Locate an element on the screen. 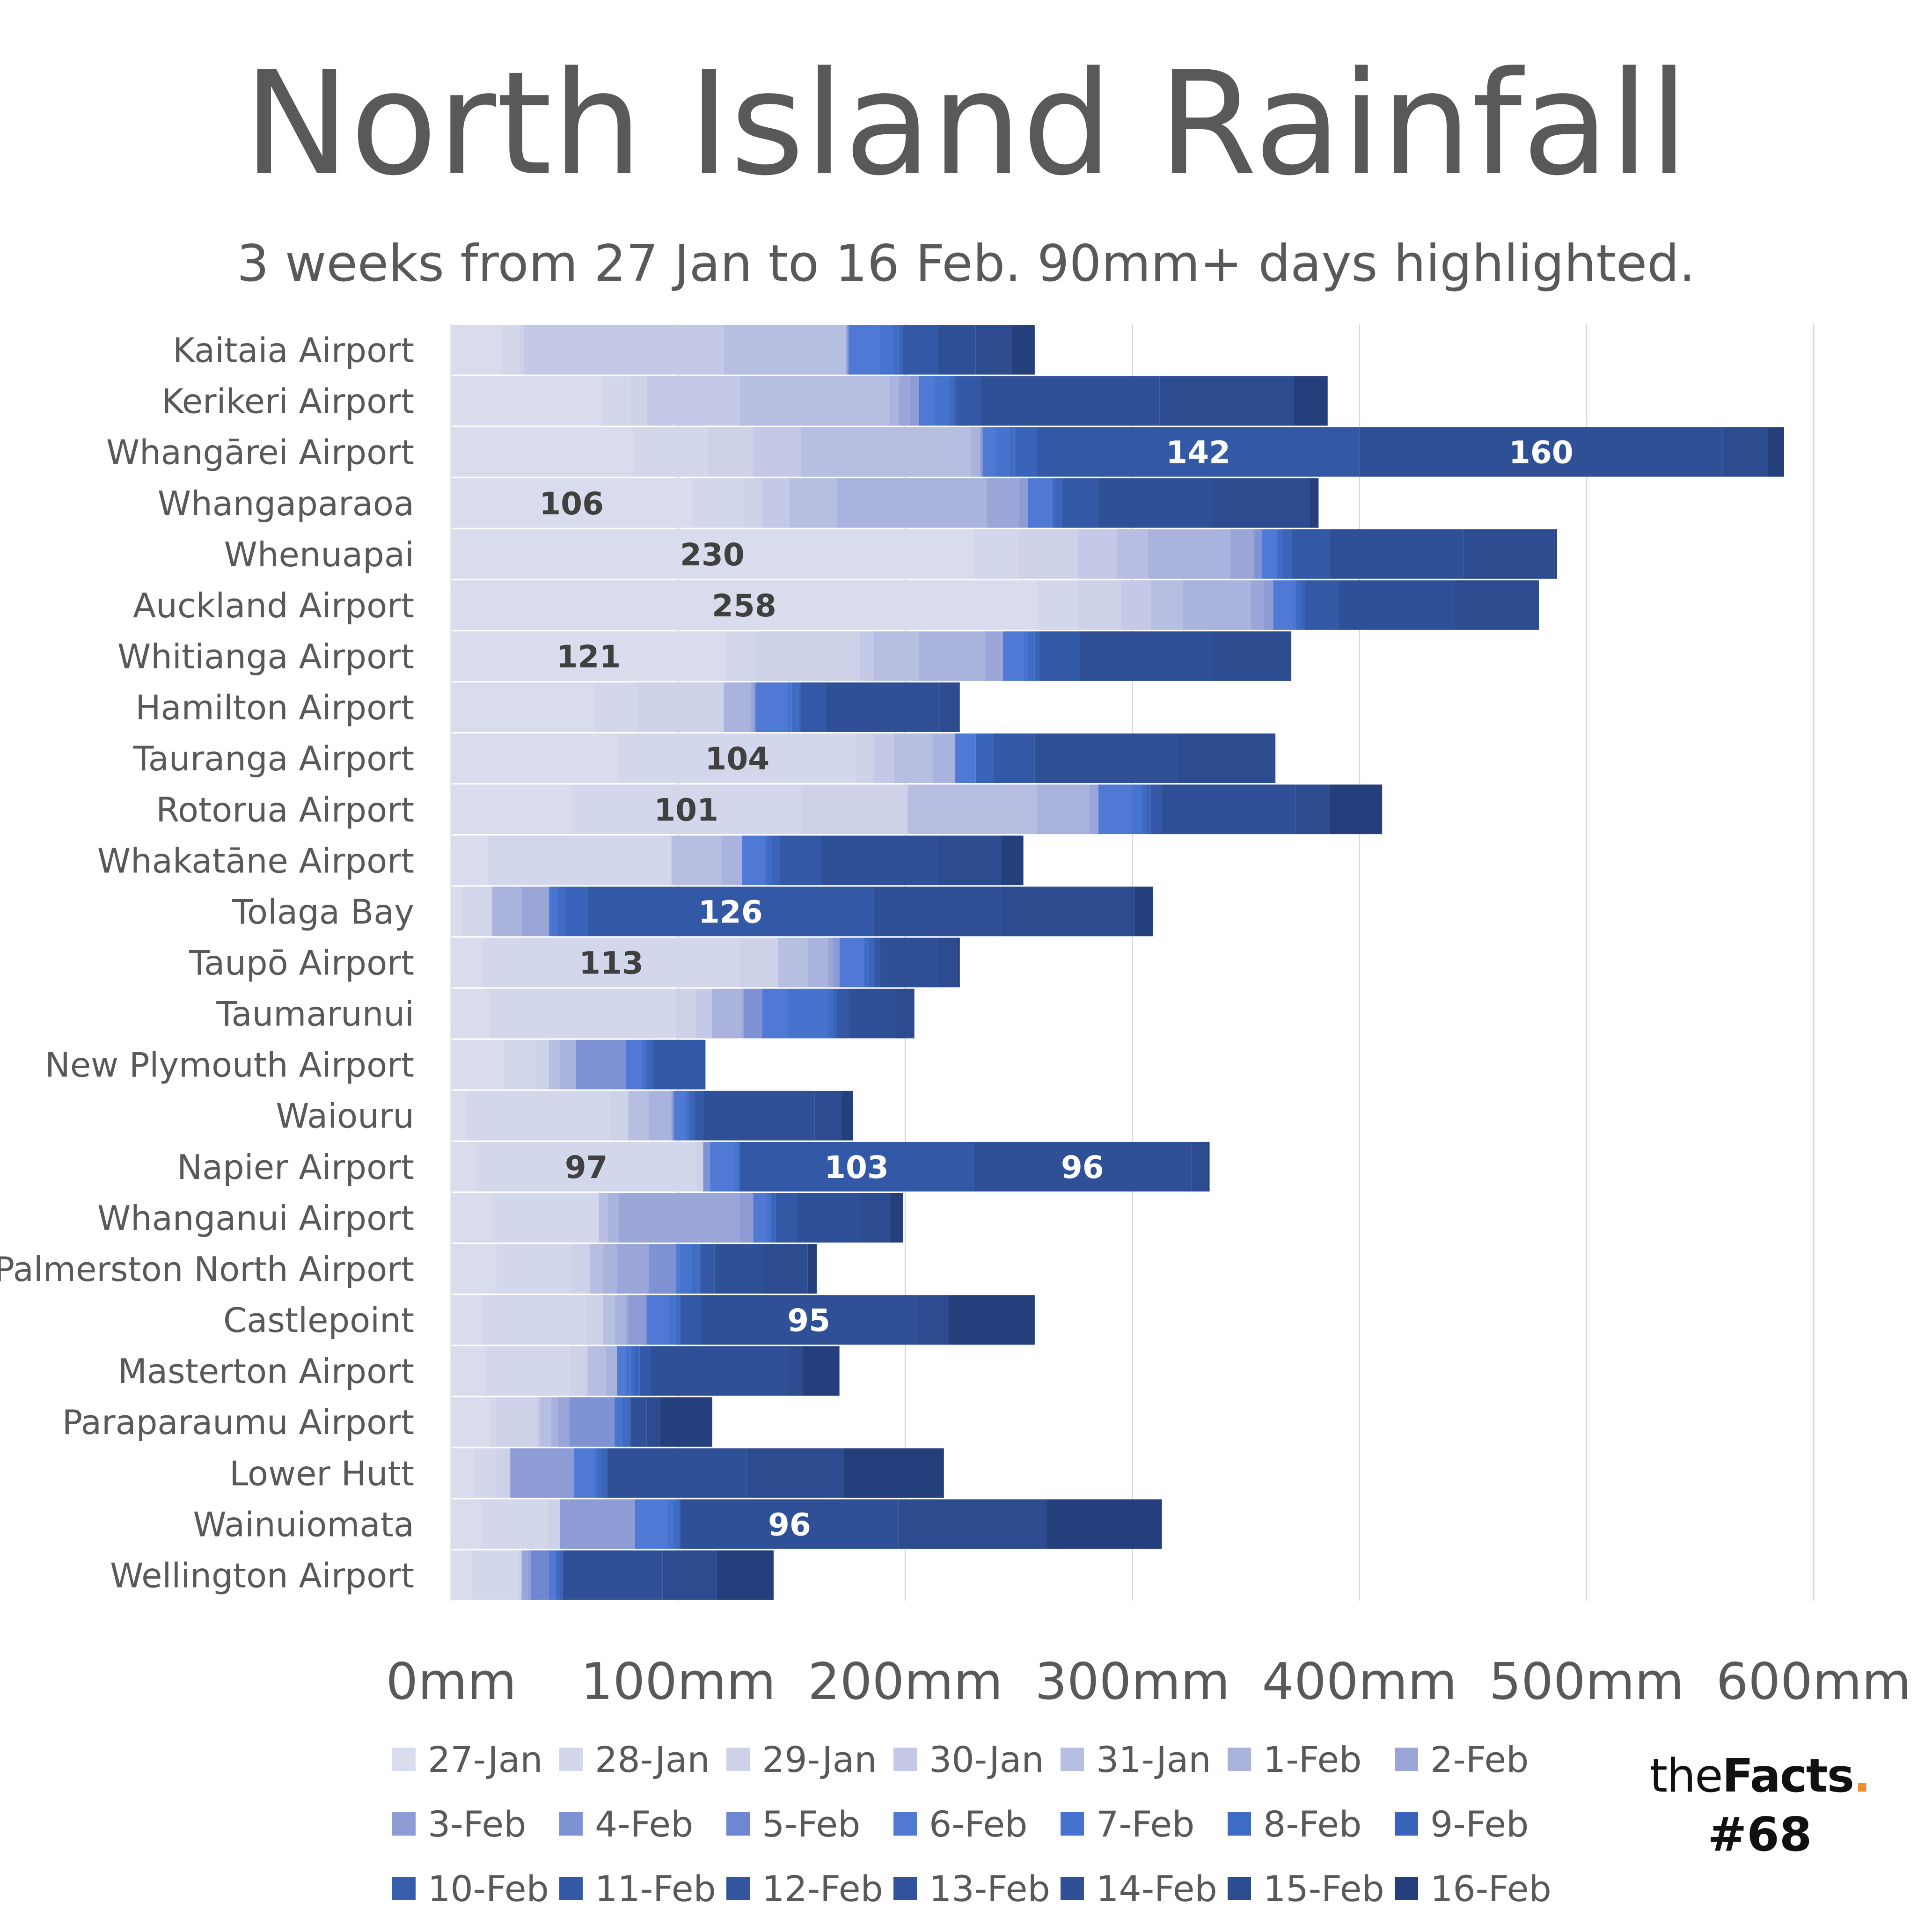 Image resolution: width=1932 pixels, height=1932 pixels. legend-item-28-jan: 28-Jan is located at coordinates (634, 1759).